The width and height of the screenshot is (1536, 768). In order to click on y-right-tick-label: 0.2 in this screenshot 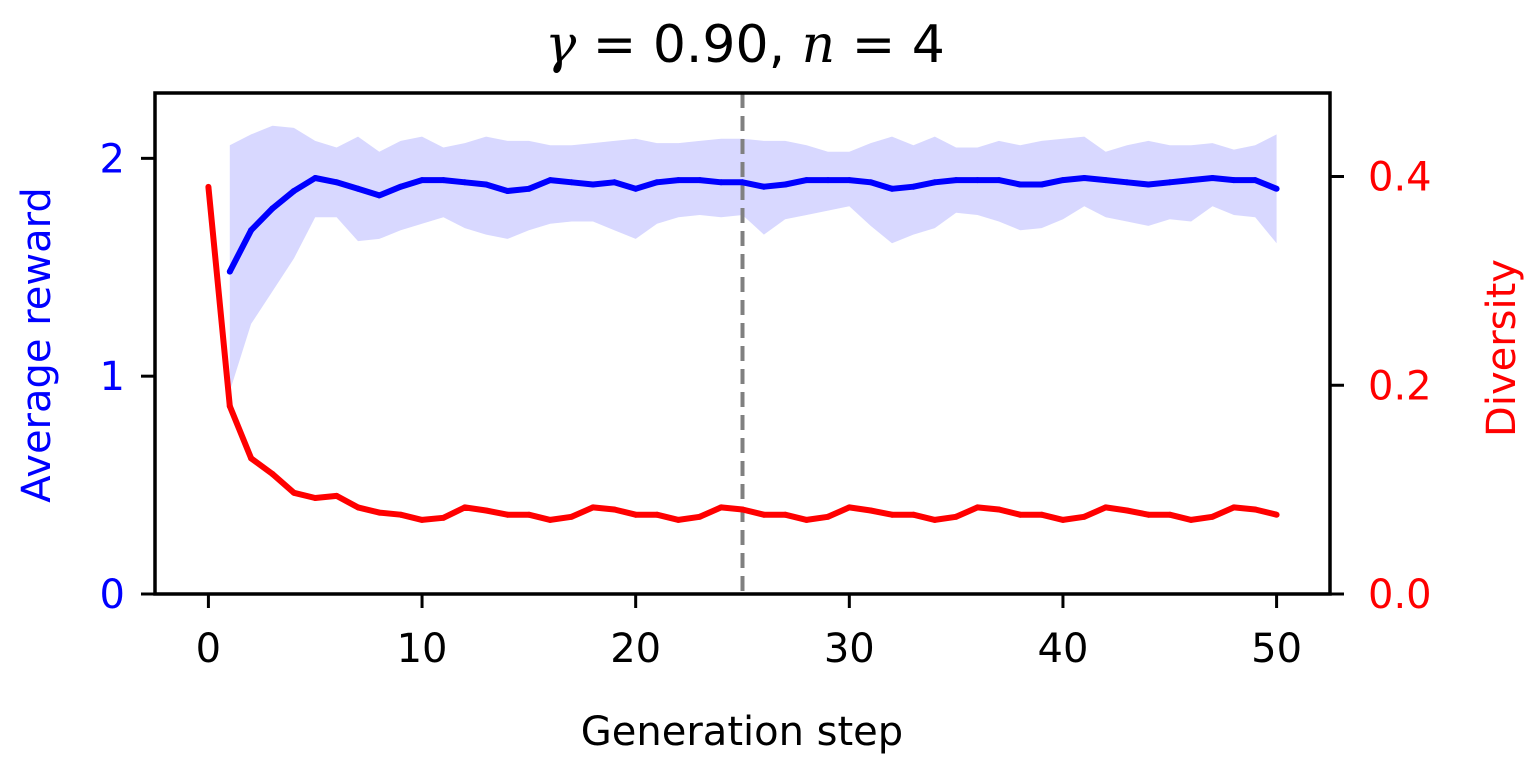, I will do `click(1400, 386)`.